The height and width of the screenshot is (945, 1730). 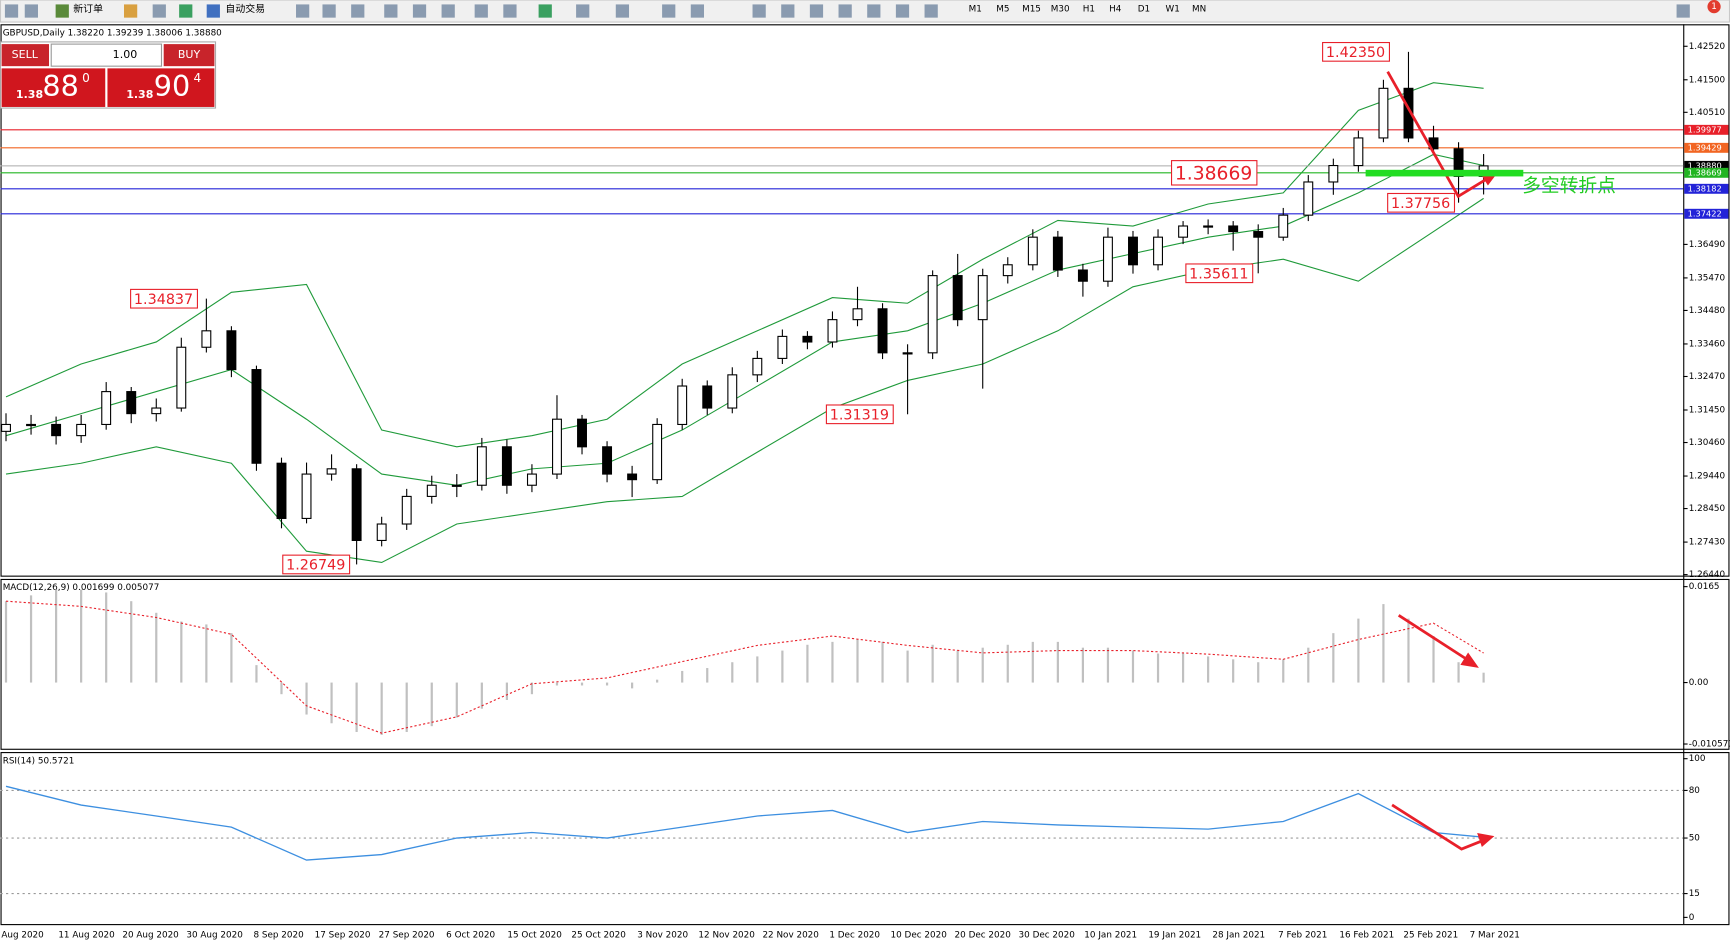 What do you see at coordinates (1705, 165) in the screenshot?
I see `price-level-label: 1.38880` at bounding box center [1705, 165].